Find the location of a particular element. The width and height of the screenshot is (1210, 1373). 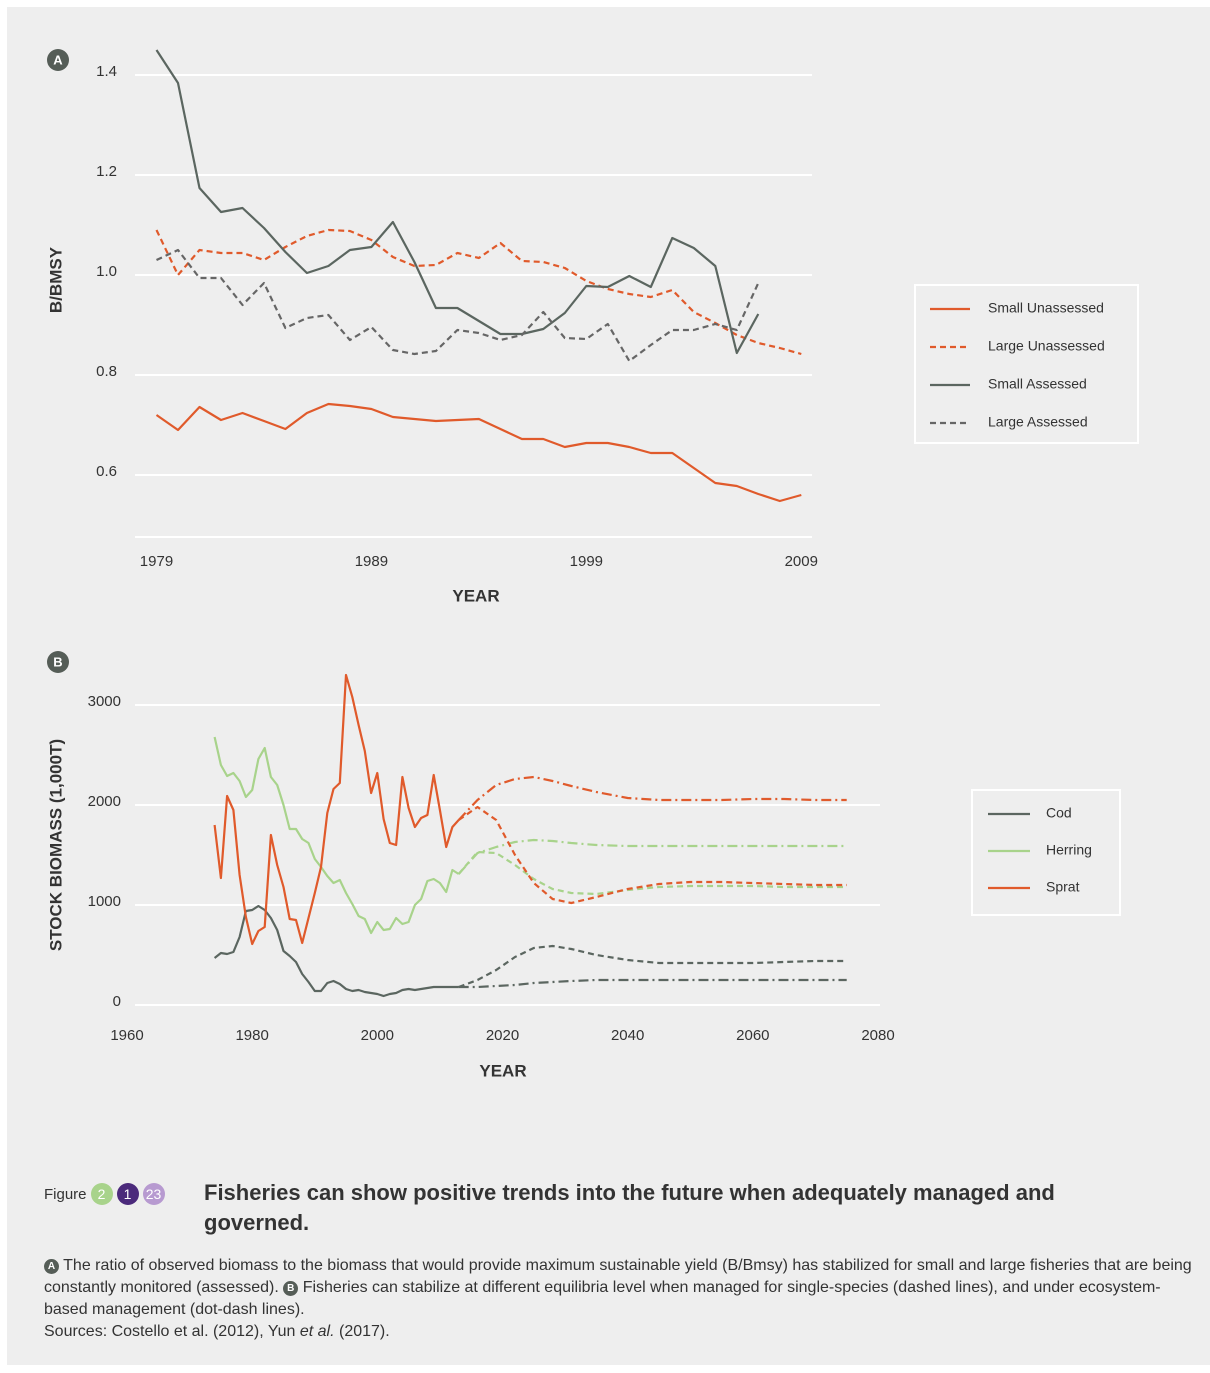

x-tick-label: 2020 is located at coordinates (502, 1035).